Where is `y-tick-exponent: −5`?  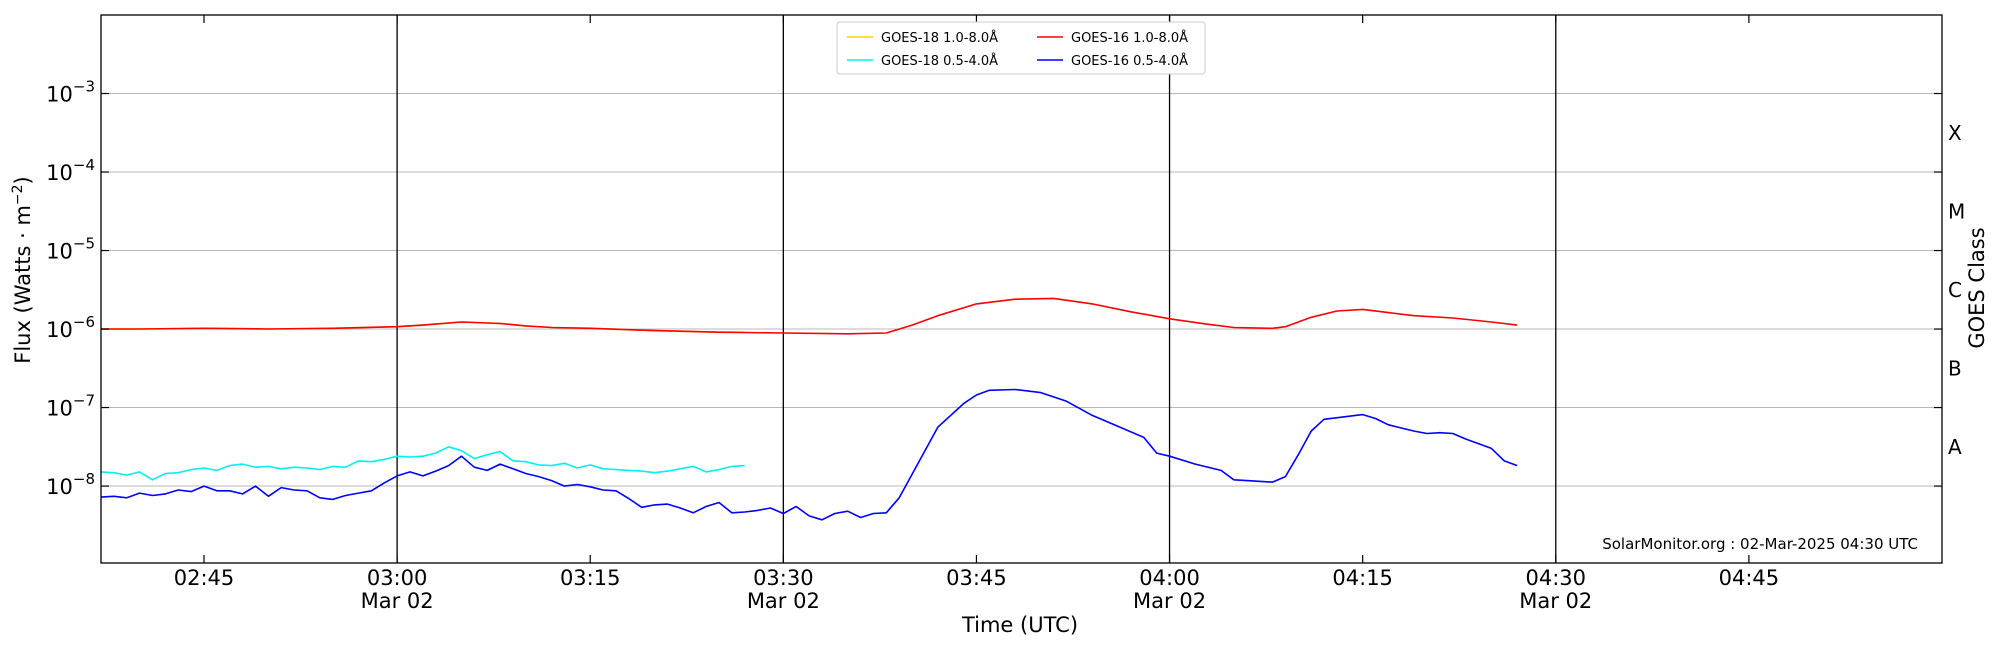
y-tick-exponent: −5 is located at coordinates (84, 244).